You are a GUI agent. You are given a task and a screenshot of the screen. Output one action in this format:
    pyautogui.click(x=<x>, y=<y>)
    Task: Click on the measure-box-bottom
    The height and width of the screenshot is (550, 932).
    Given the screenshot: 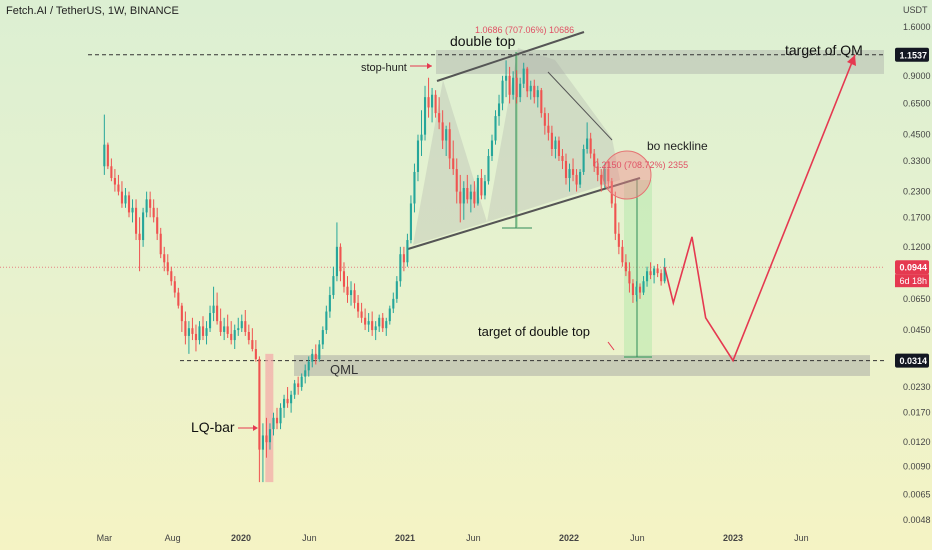 What is the action you would take?
    pyautogui.click(x=638, y=269)
    